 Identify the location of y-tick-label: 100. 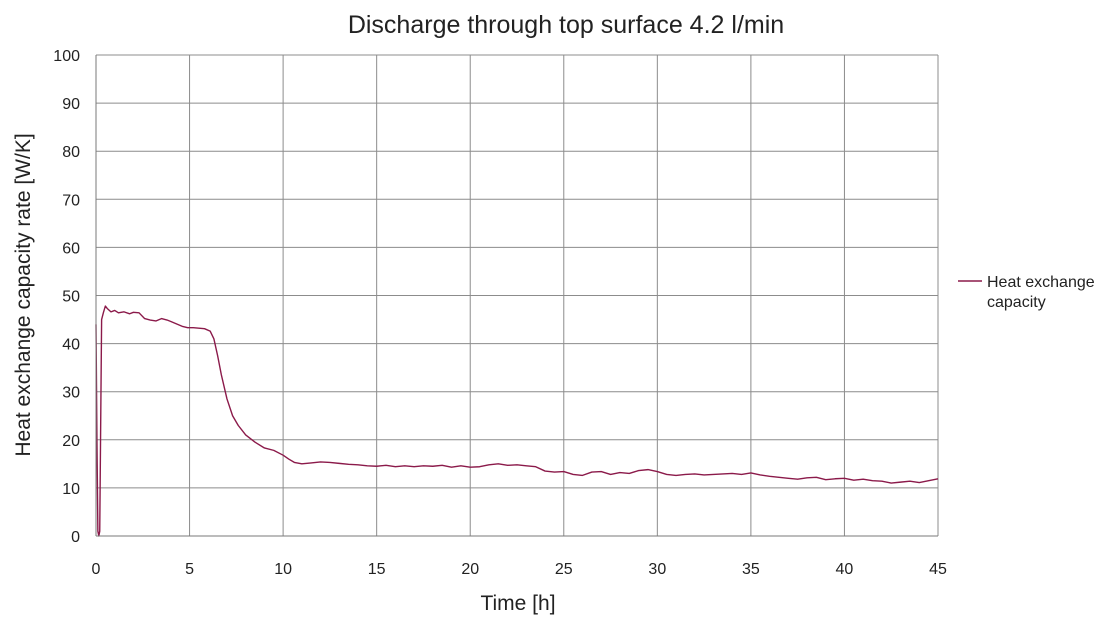
(66, 56).